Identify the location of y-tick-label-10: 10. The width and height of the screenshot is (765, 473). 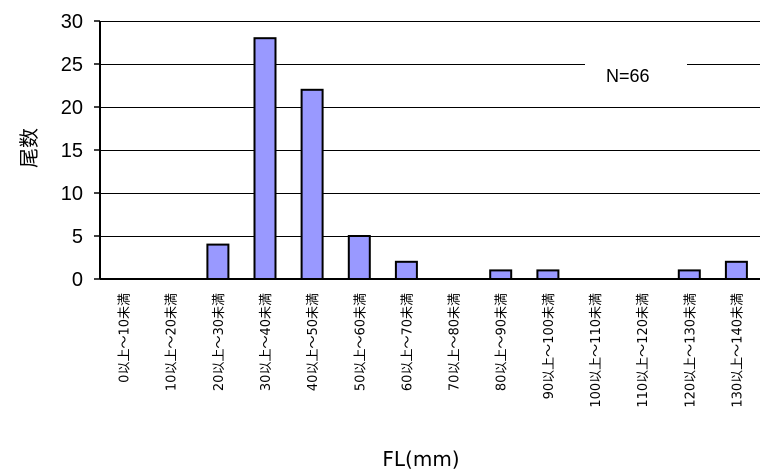
(72, 194).